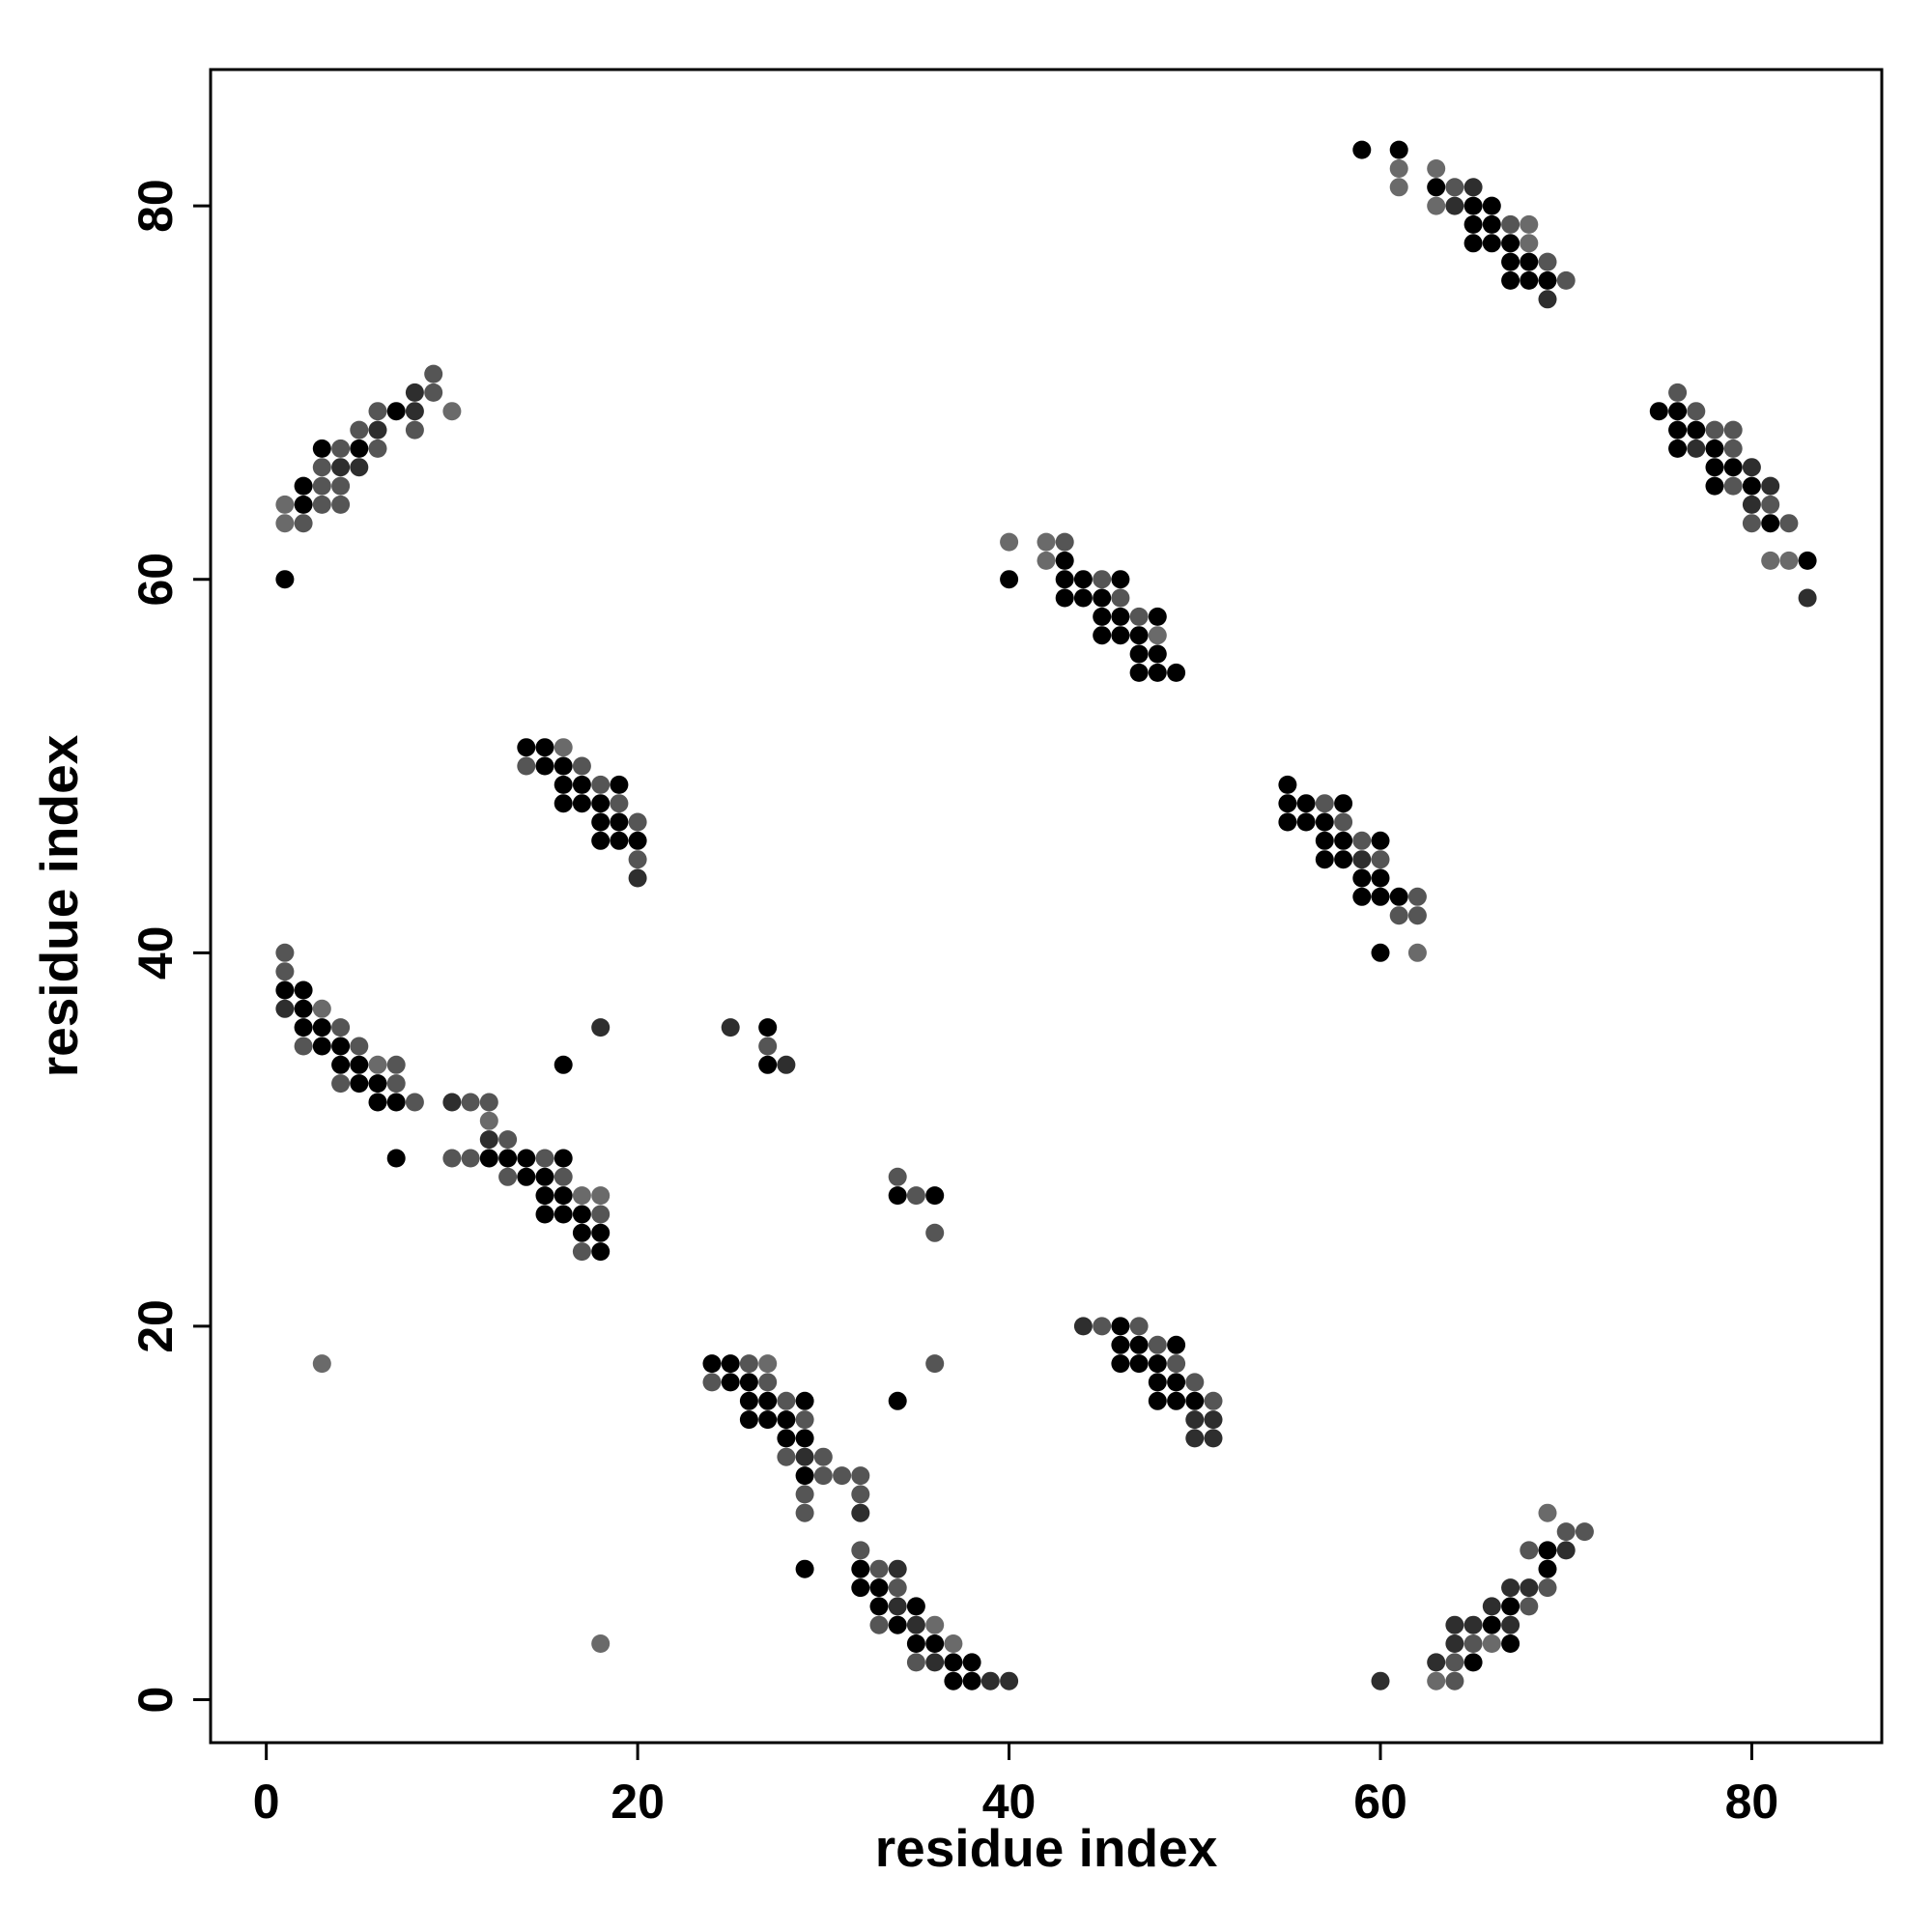 The height and width of the screenshot is (1932, 1932). What do you see at coordinates (266, 1802) in the screenshot?
I see `x-tick-label: 0` at bounding box center [266, 1802].